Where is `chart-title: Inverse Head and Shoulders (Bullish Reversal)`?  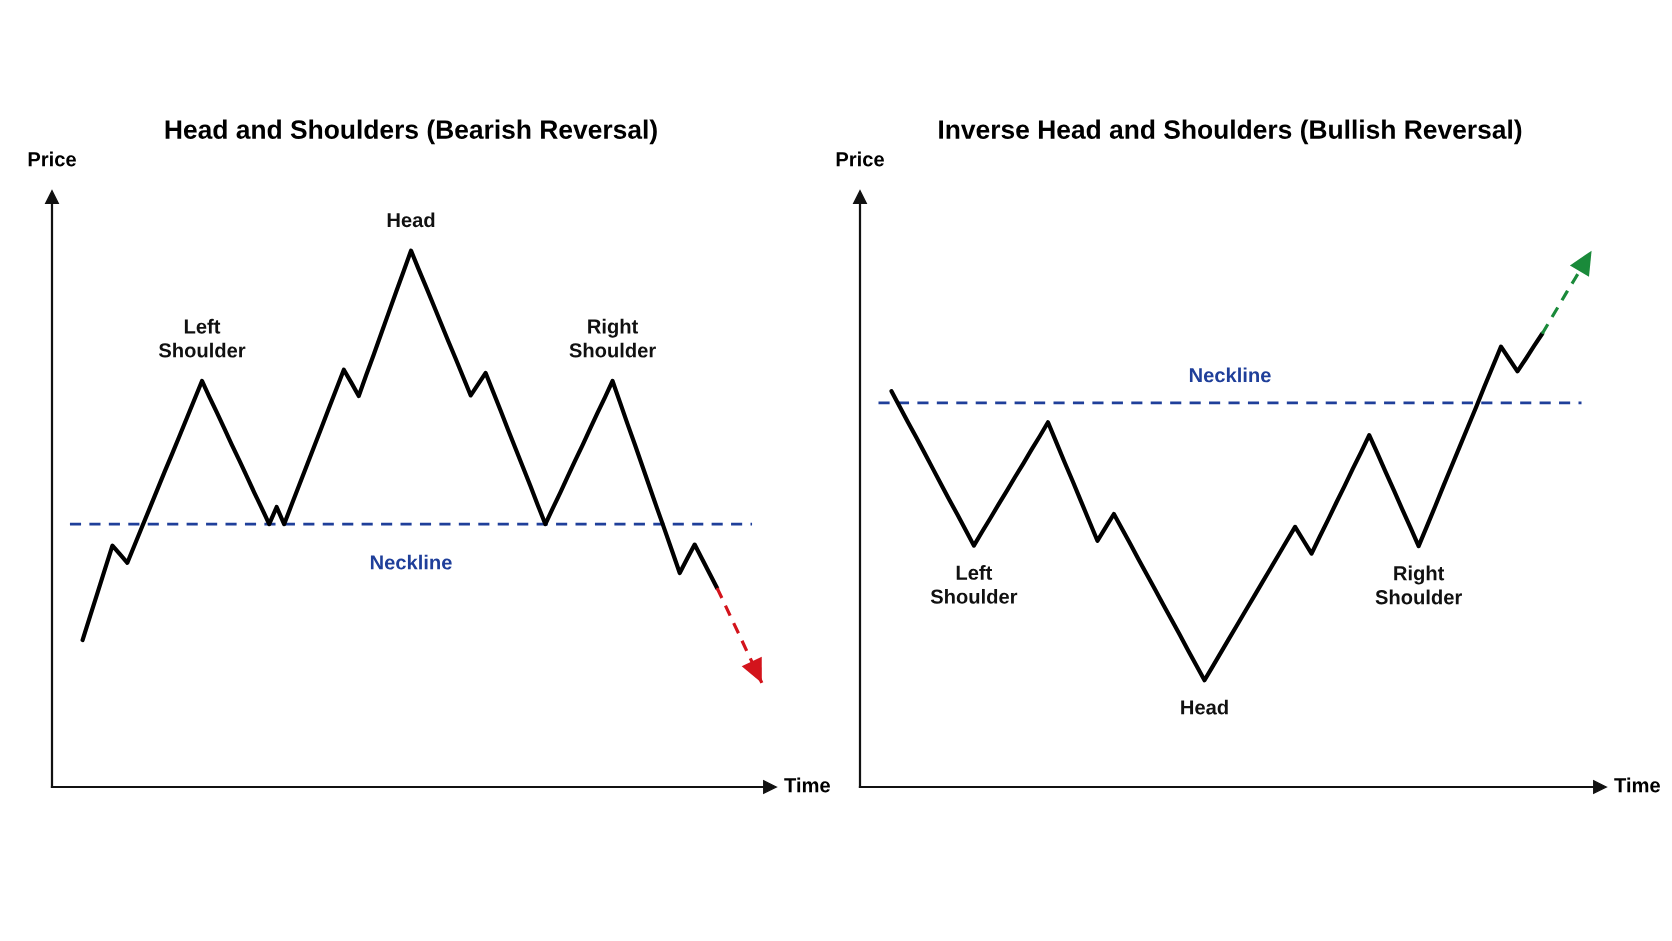
chart-title: Inverse Head and Shoulders (Bullish Reversal) is located at coordinates (1230, 132).